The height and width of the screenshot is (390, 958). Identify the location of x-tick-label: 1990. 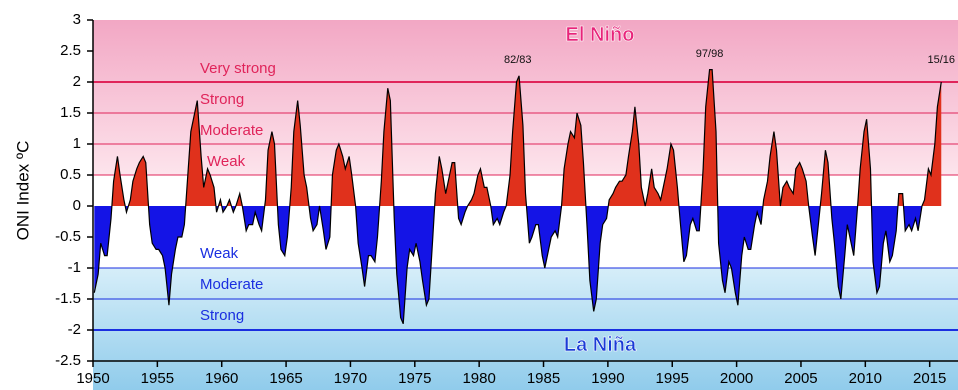
(607, 378).